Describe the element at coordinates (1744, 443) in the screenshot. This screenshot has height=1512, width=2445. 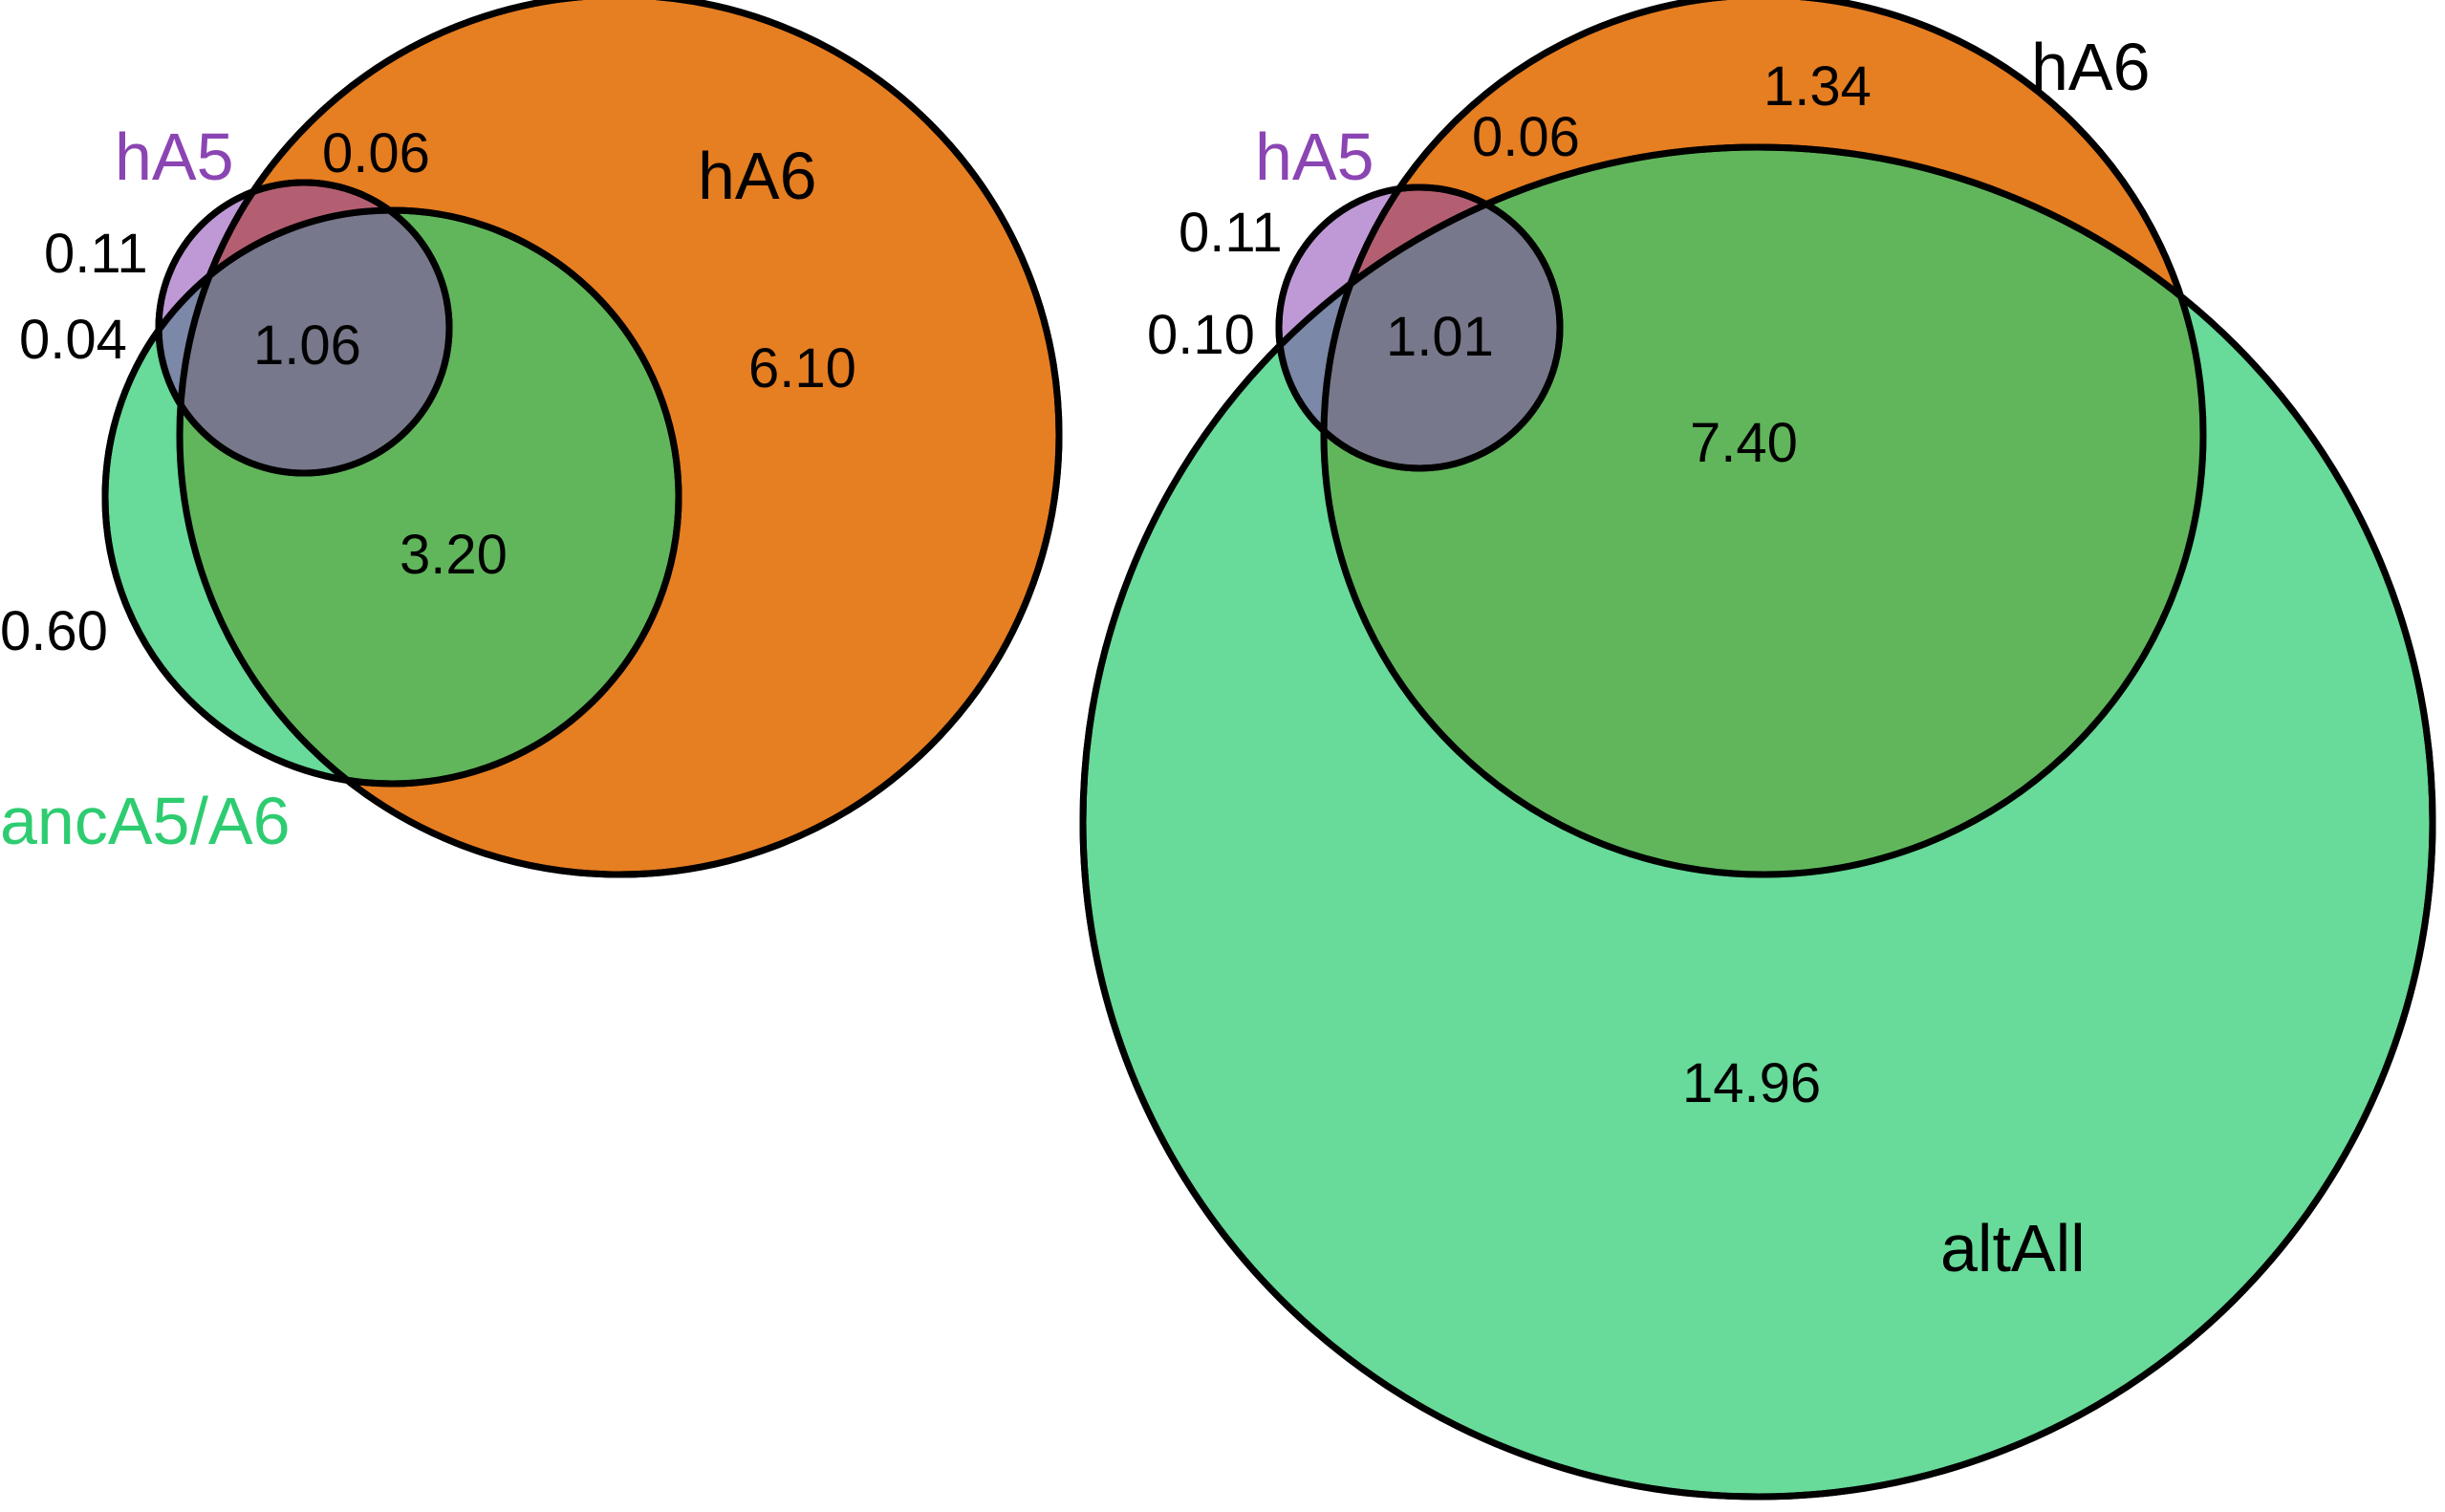
I see `right-hA6-altAll-value: 7.40` at that location.